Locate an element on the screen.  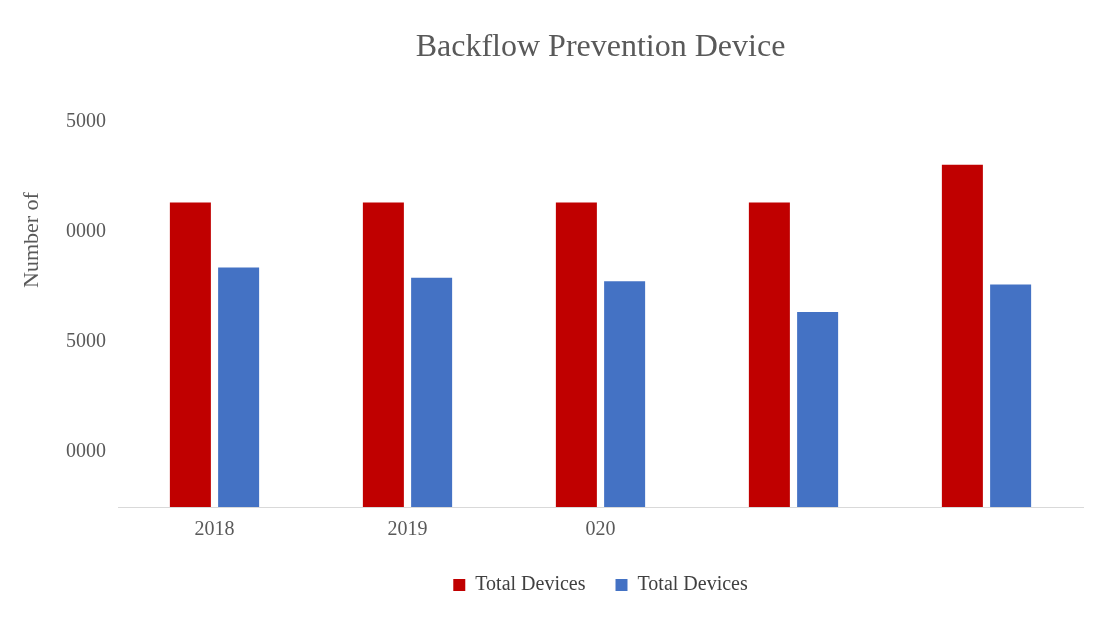
x-tick-label: 020 is located at coordinates (600, 528).